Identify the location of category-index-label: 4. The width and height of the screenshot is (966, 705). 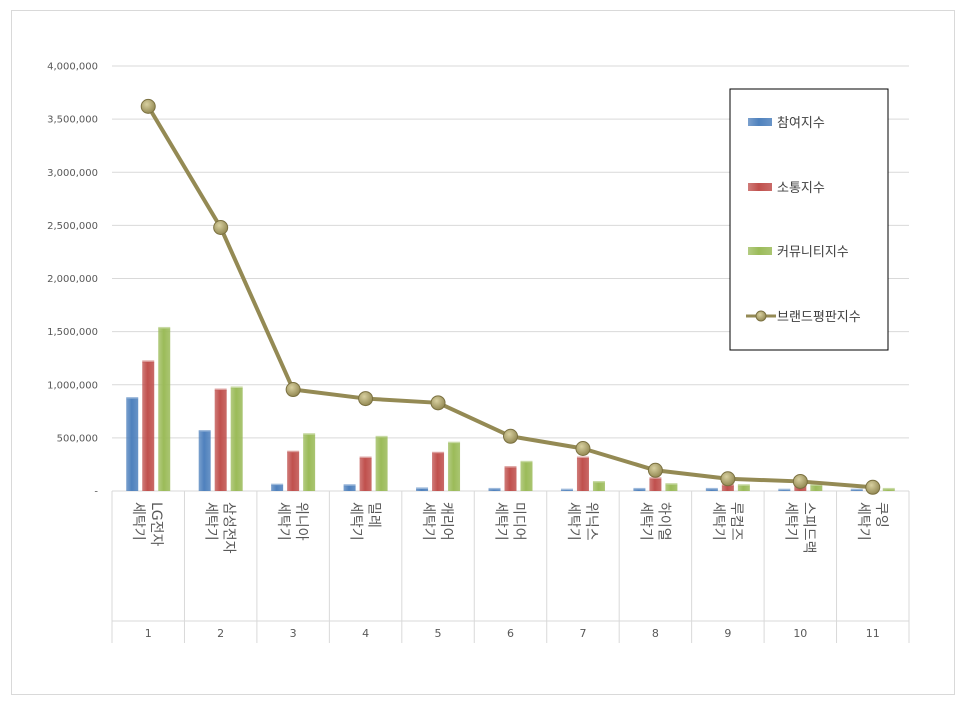
(365, 633).